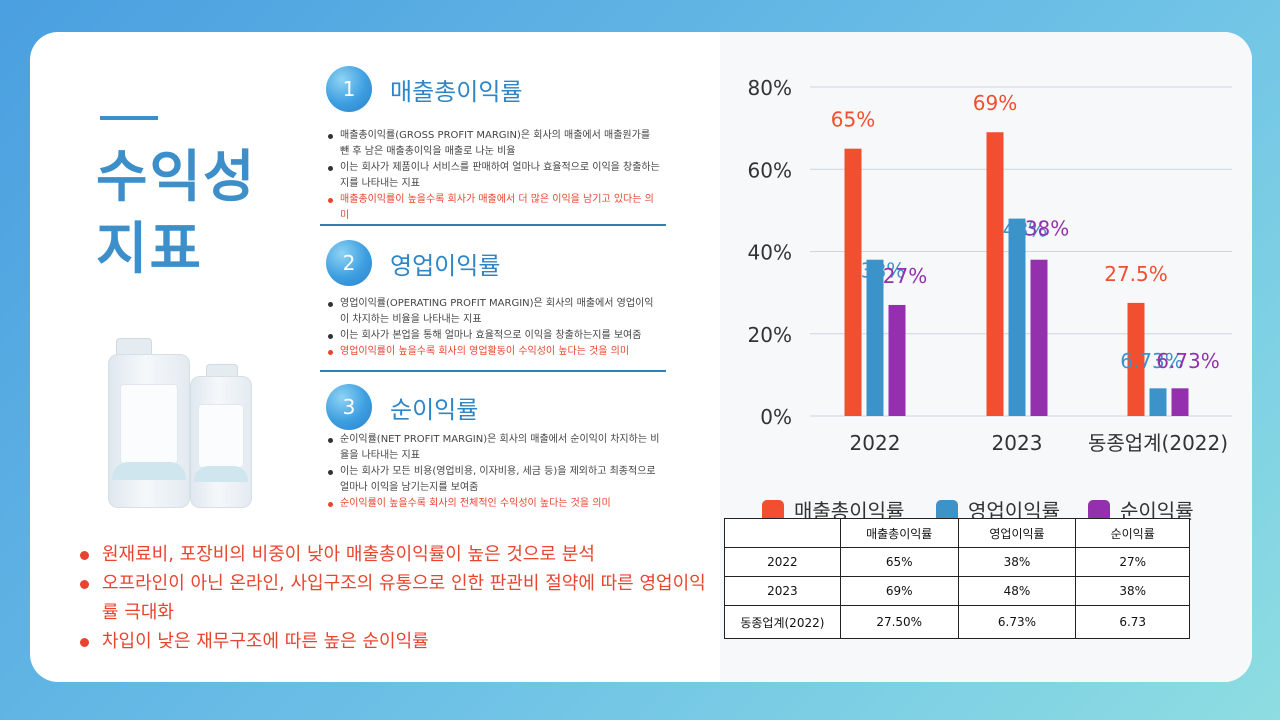 Image resolution: width=1280 pixels, height=720 pixels. What do you see at coordinates (129, 118) in the screenshot?
I see `title-accent-line` at bounding box center [129, 118].